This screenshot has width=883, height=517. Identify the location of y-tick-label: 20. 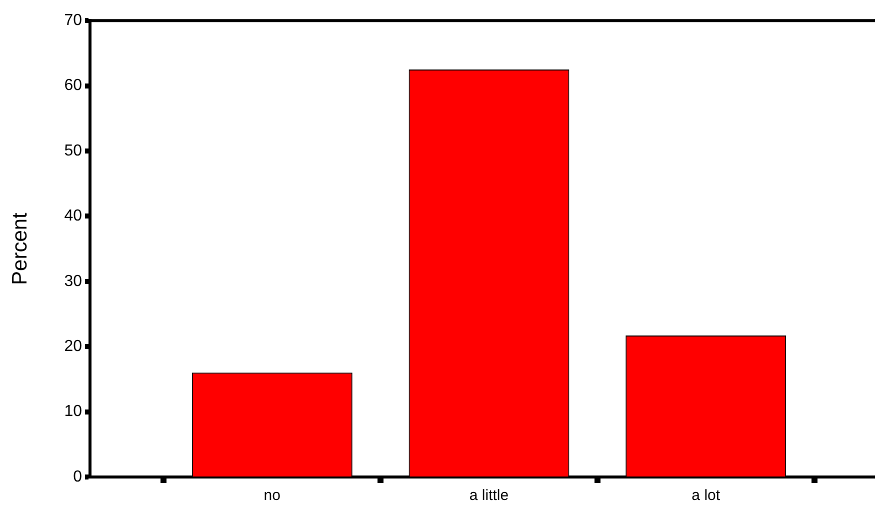
(73, 347).